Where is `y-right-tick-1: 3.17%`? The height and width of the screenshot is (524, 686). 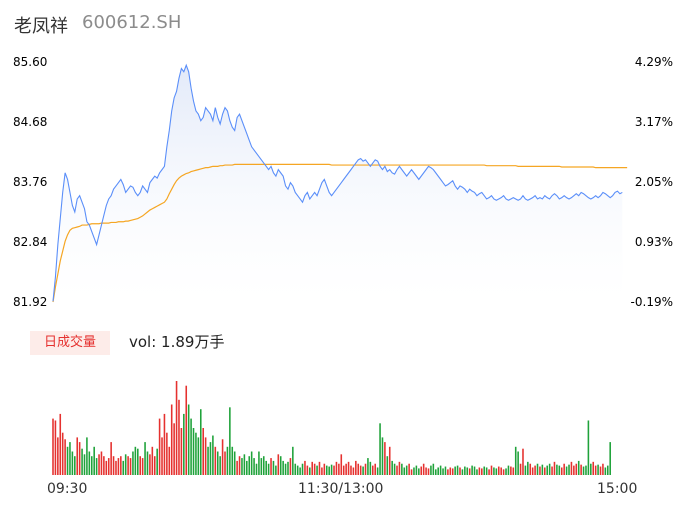 y-right-tick-1: 3.17% is located at coordinates (653, 122).